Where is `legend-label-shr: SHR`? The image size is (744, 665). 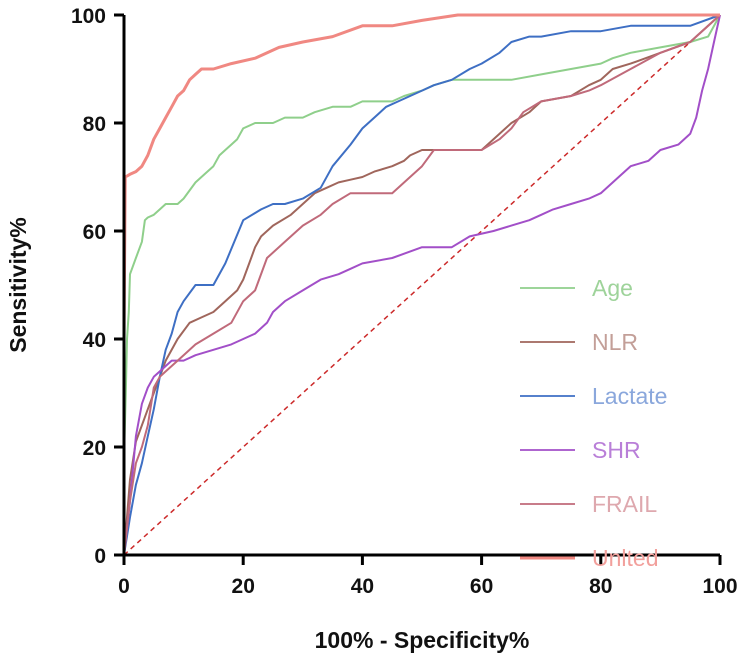
legend-label-shr: SHR is located at coordinates (616, 450).